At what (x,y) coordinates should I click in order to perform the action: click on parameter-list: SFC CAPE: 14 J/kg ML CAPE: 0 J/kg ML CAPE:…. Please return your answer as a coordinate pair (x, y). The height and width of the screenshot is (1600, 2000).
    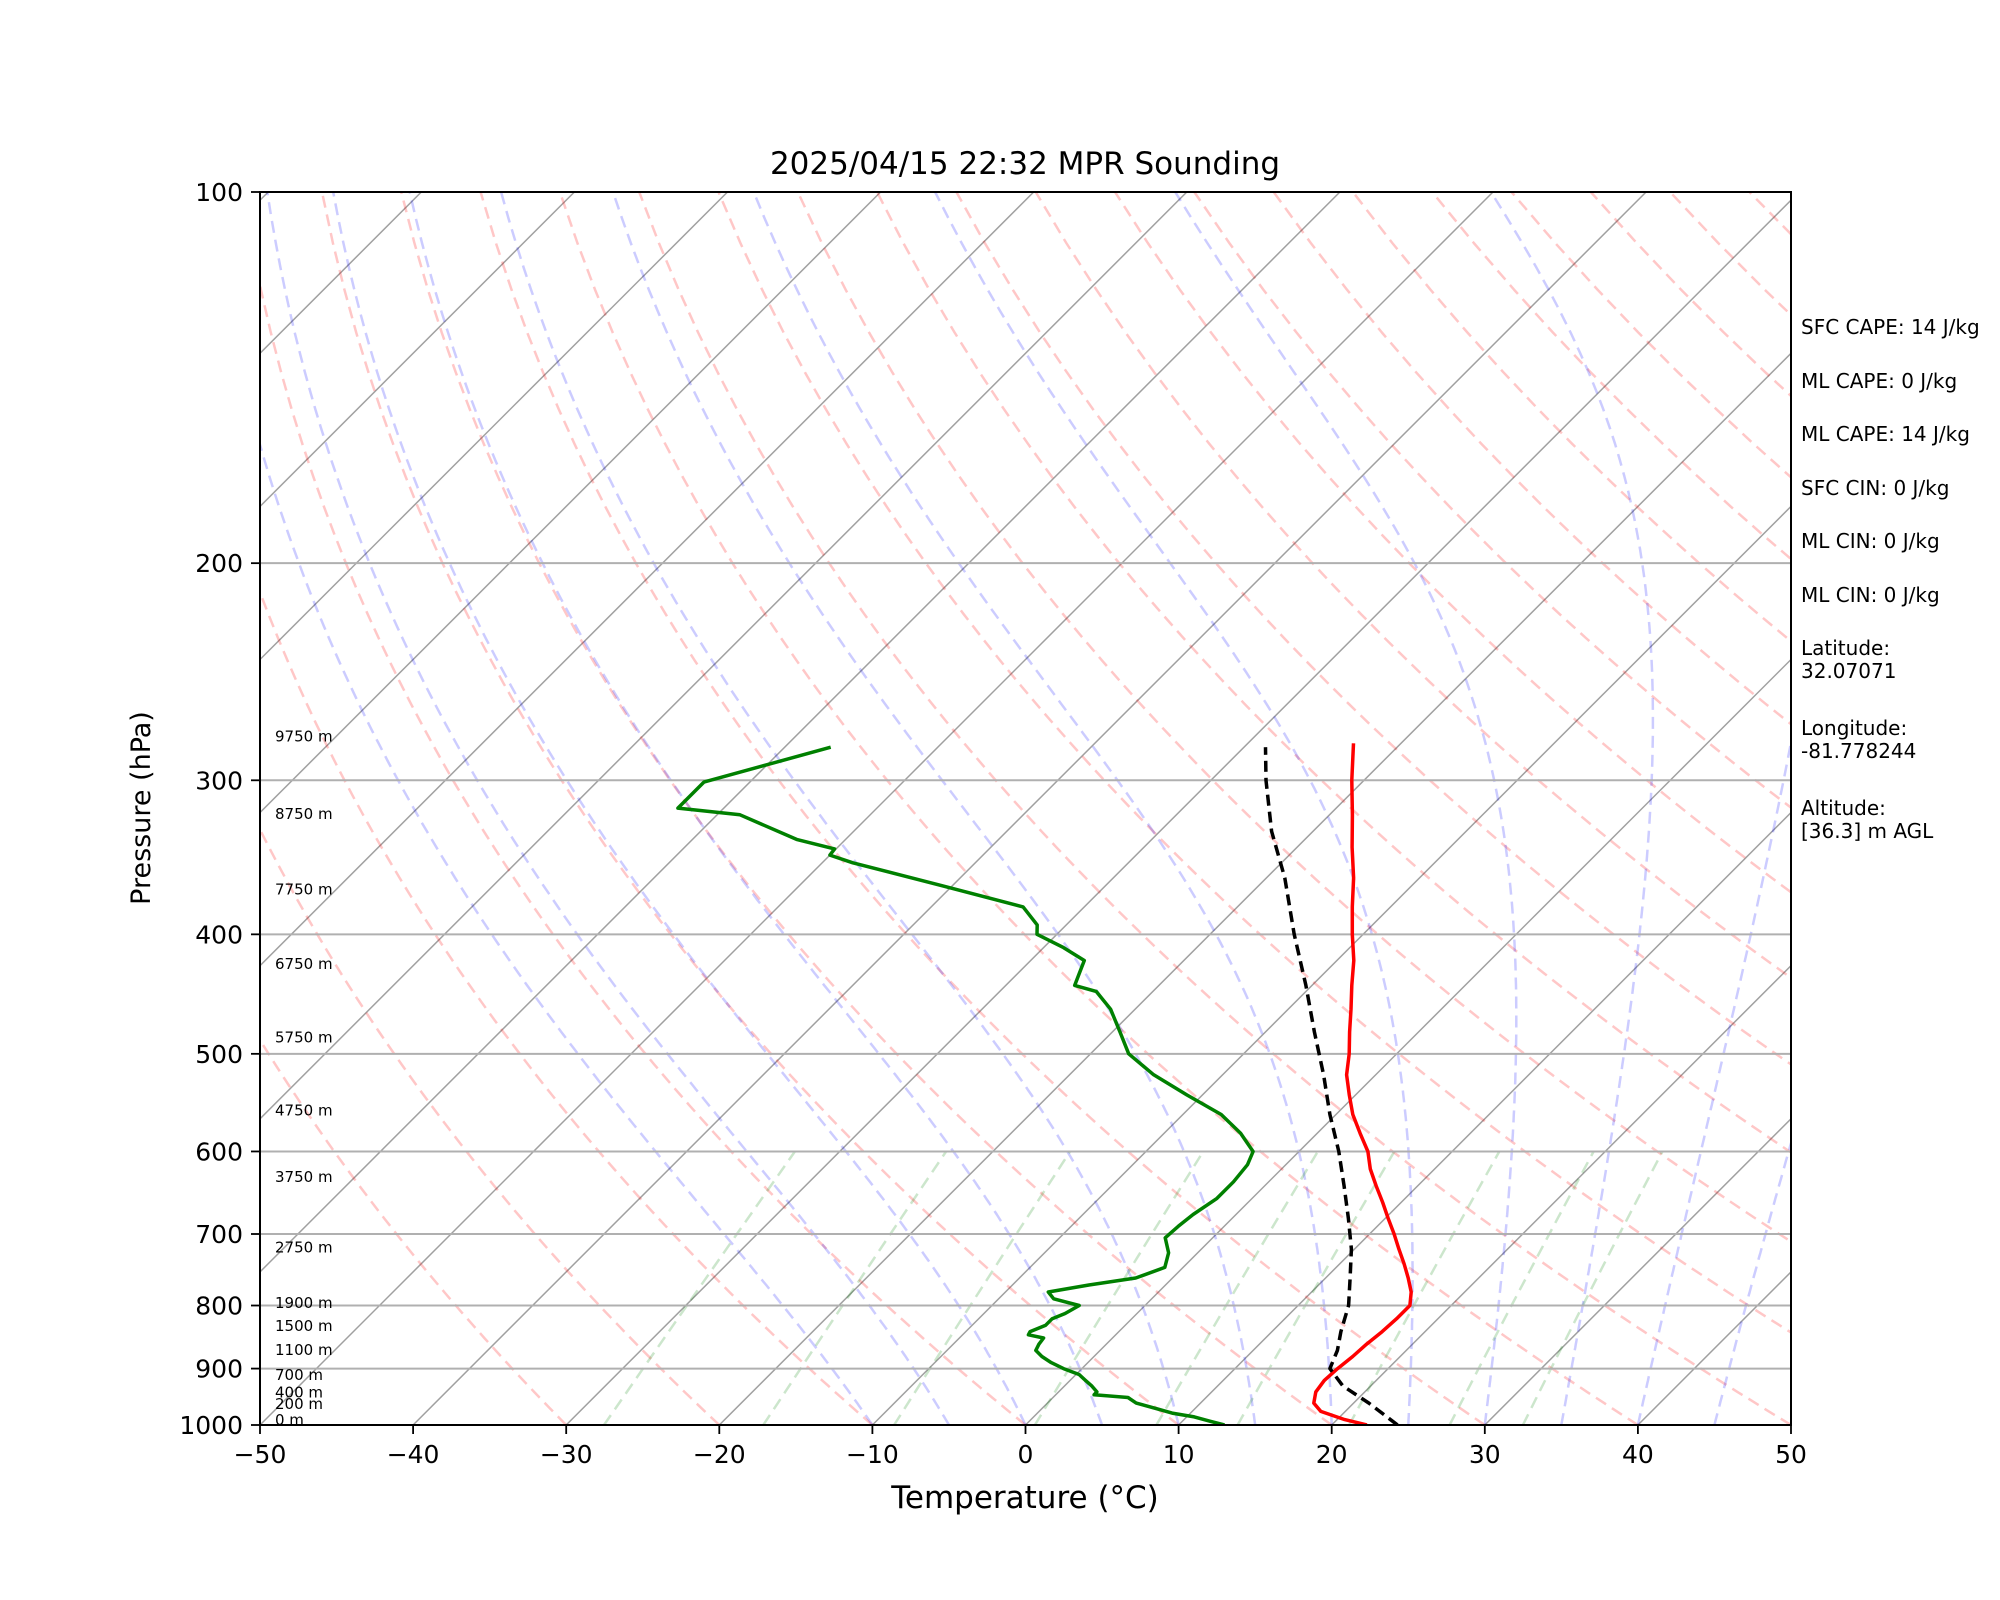
    Looking at the image, I should click on (1899, 461).